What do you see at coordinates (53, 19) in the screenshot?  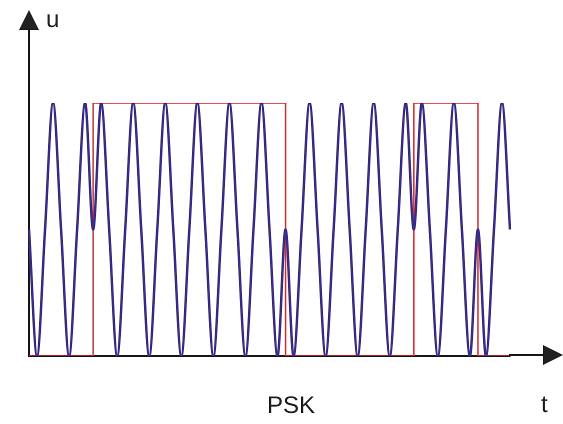 I see `y-axis-title: u` at bounding box center [53, 19].